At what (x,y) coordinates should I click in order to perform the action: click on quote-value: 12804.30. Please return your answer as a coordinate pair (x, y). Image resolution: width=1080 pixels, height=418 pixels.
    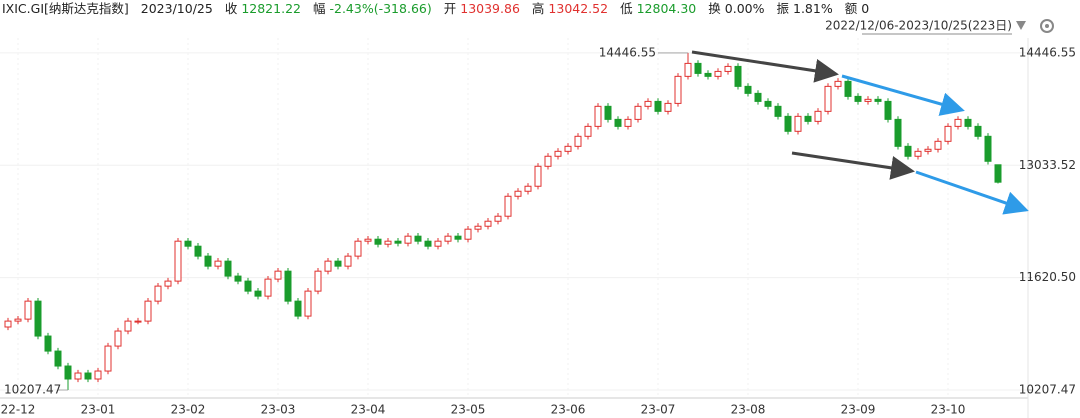
    Looking at the image, I should click on (667, 8).